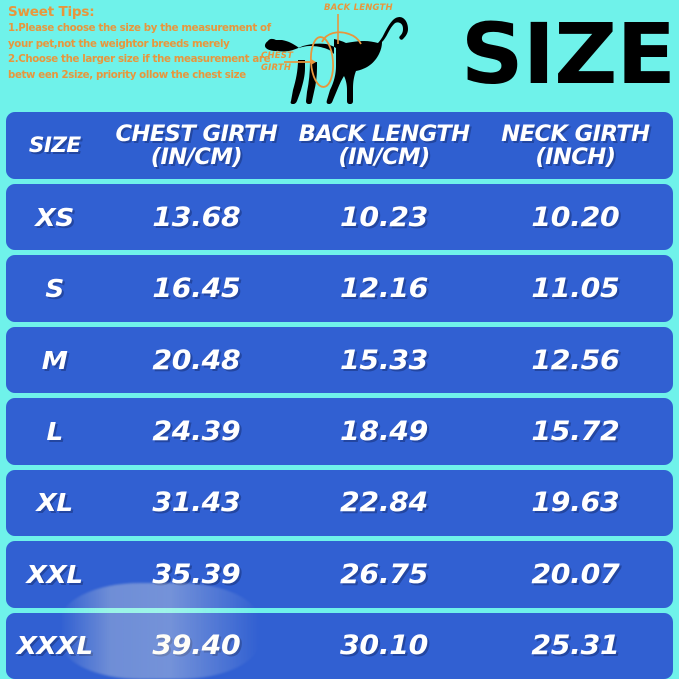  I want to click on cell-neck-girth: 20.07, so click(575, 574).